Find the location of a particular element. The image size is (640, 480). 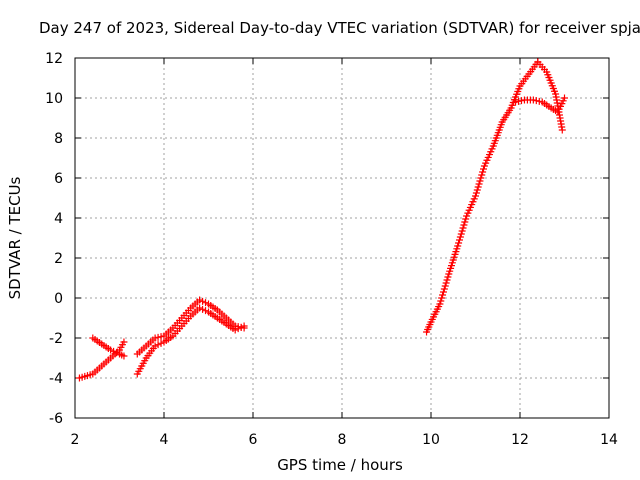

series-track-3-climb is located at coordinates (482, 197).